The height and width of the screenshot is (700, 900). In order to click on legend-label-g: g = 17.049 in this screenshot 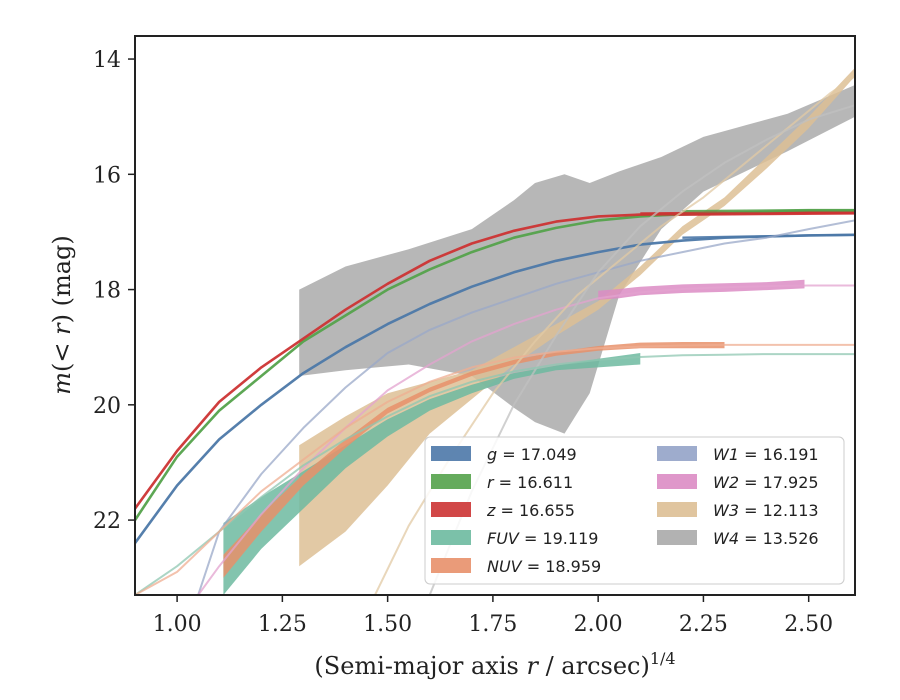, I will do `click(532, 454)`.